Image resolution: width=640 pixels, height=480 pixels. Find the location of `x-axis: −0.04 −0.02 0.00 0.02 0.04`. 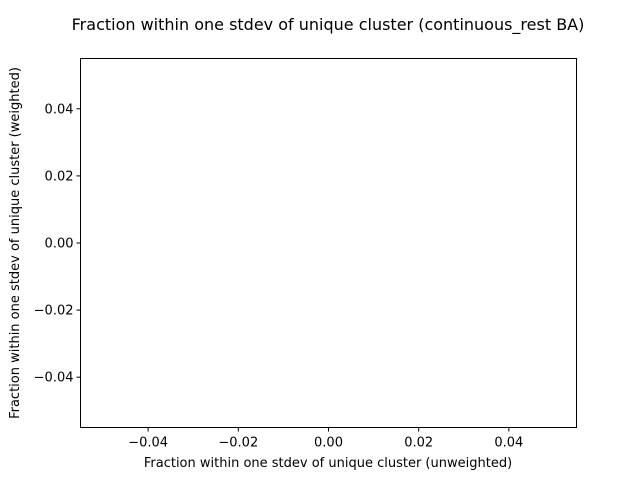

x-axis: −0.04 −0.02 0.00 0.02 0.04 is located at coordinates (325, 439).